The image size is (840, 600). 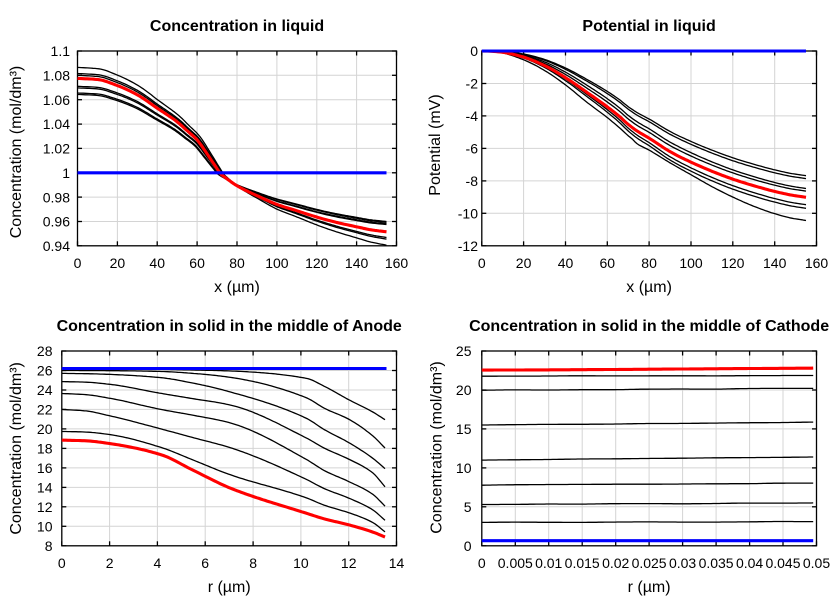 I want to click on svg-text: 1.08, so click(x=56, y=76).